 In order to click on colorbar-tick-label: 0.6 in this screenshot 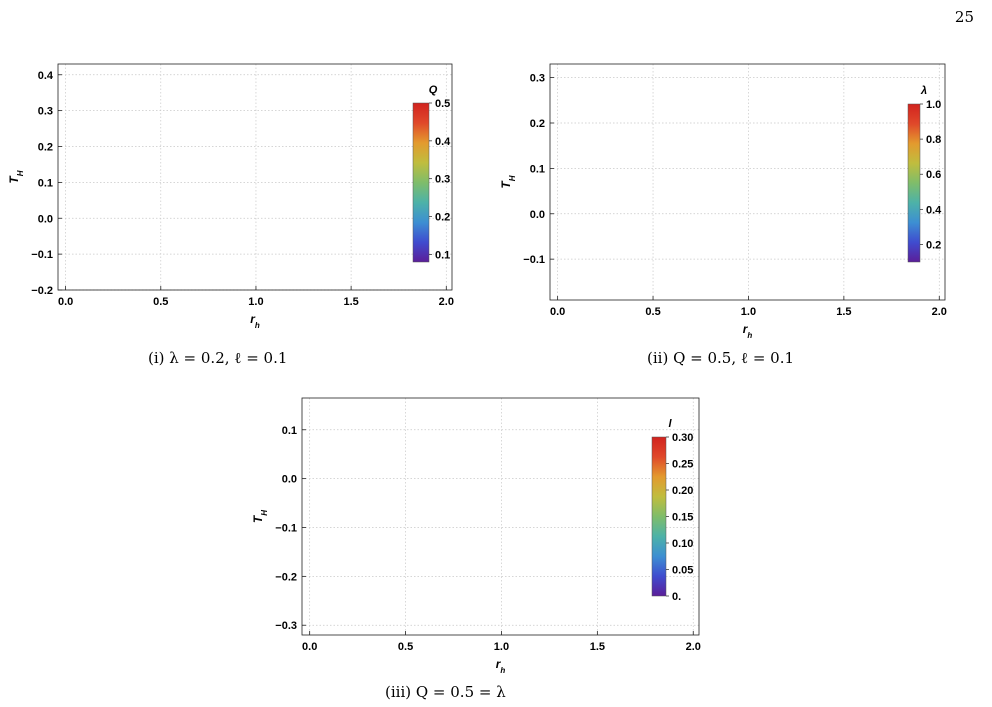, I will do `click(933, 175)`.